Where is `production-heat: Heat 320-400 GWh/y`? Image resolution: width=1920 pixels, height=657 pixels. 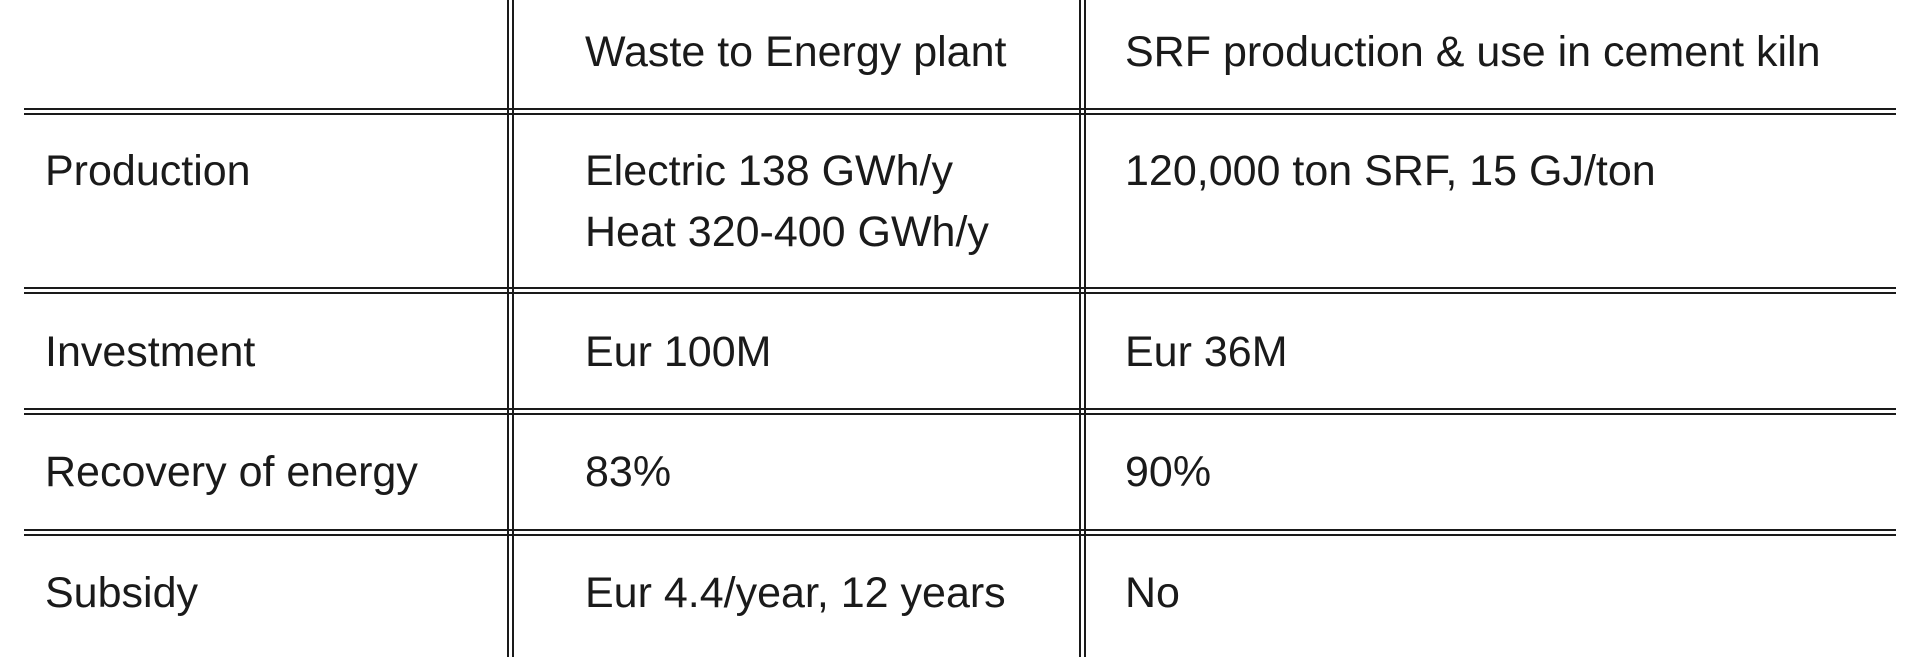 production-heat: Heat 320-400 GWh/y is located at coordinates (787, 232).